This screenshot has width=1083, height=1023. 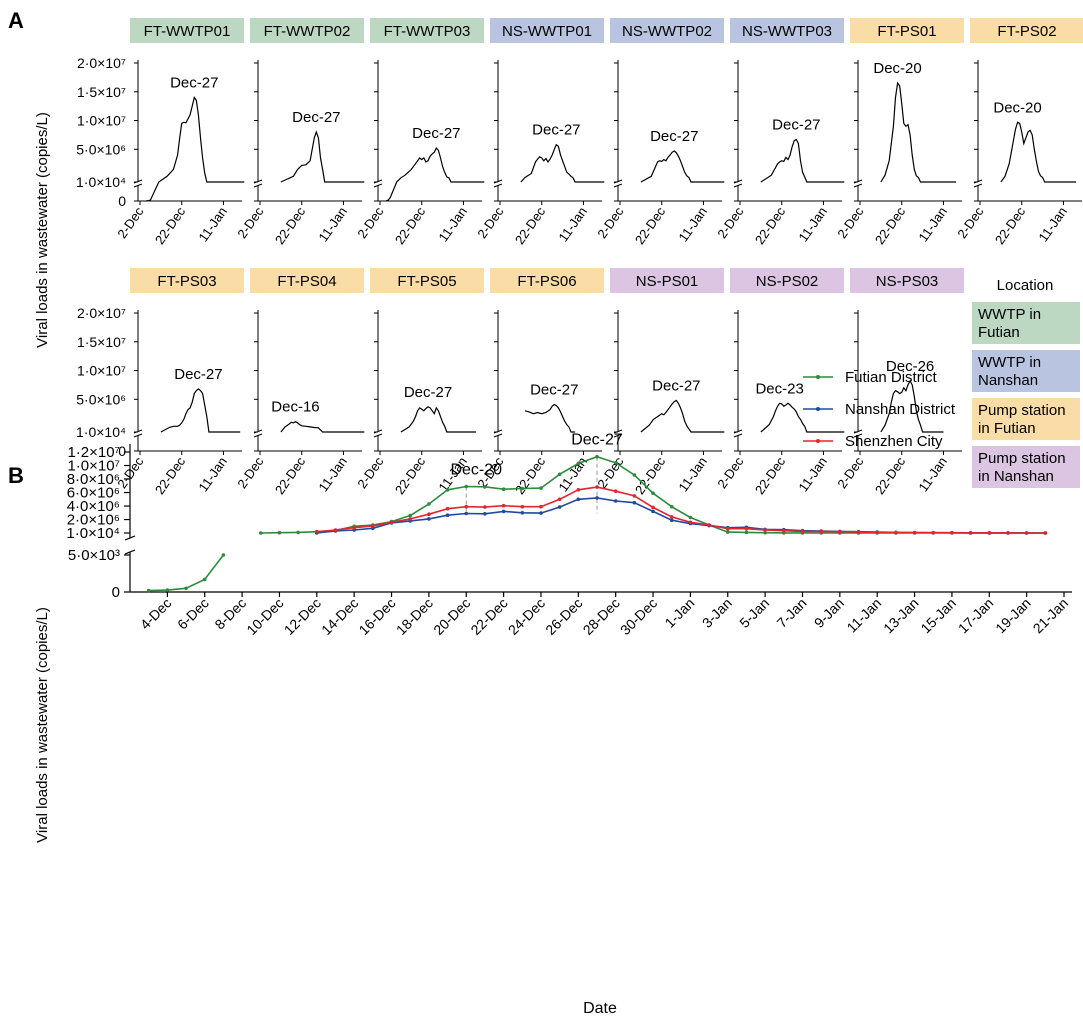 What do you see at coordinates (93, 520) in the screenshot?
I see `y-tick-label: 2·0×10⁶` at bounding box center [93, 520].